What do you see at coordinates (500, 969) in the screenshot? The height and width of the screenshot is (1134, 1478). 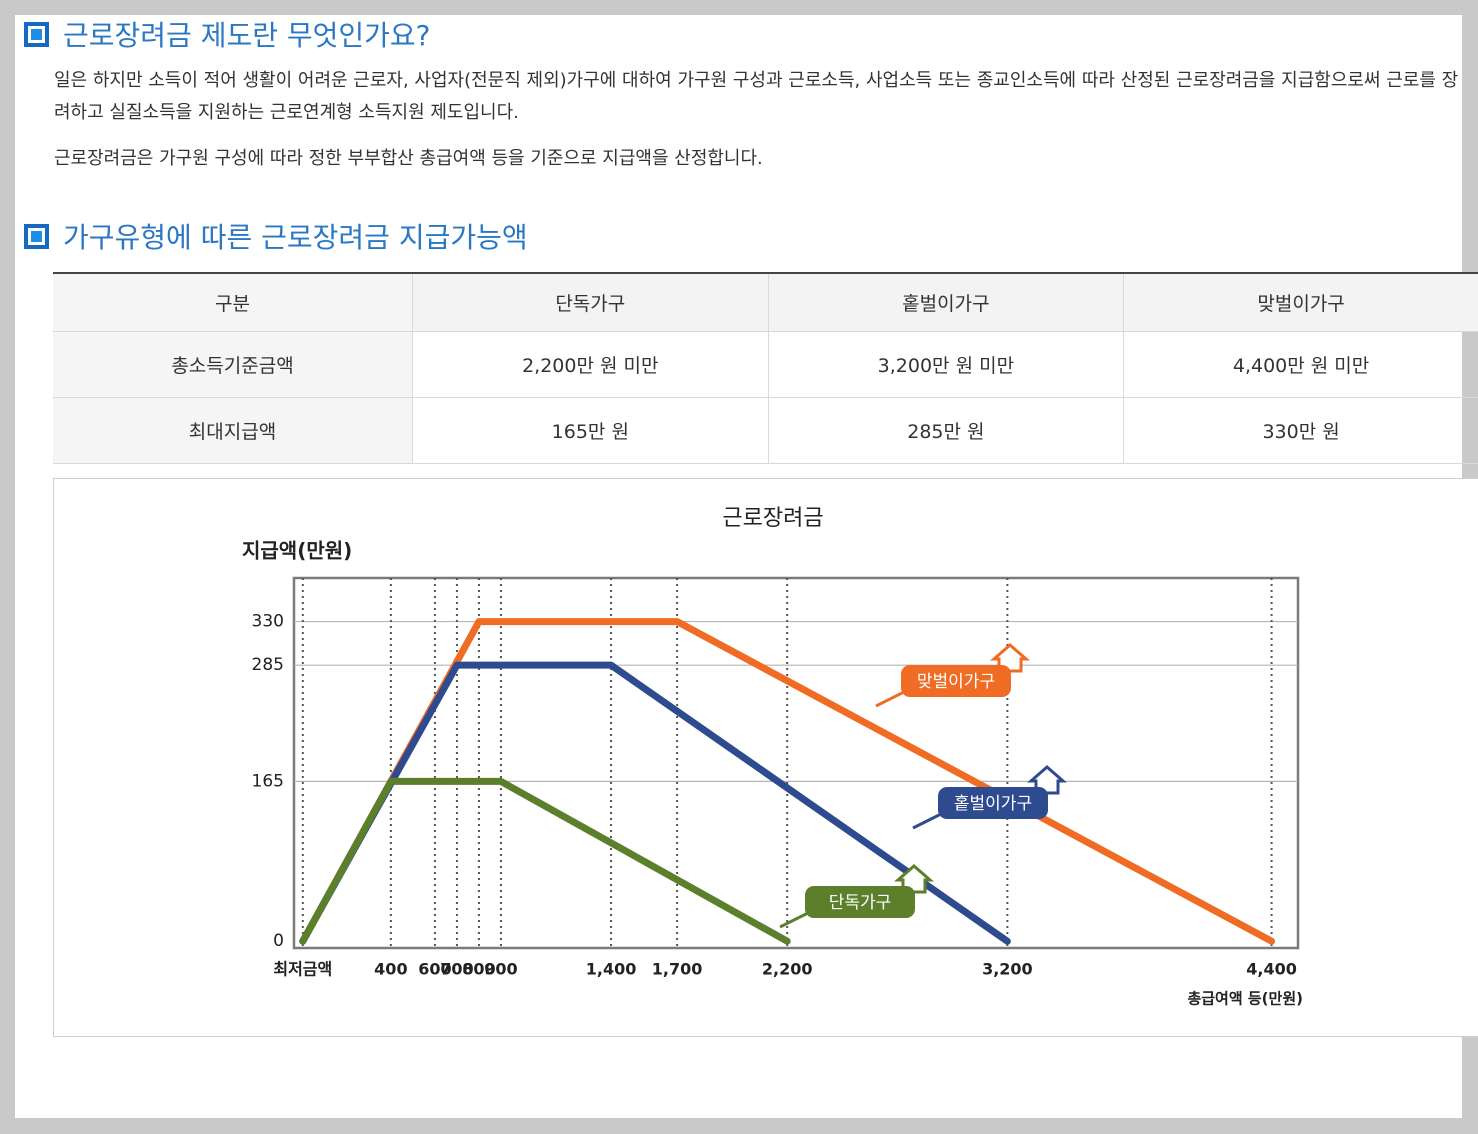 I see `x-tick-label: 900` at bounding box center [500, 969].